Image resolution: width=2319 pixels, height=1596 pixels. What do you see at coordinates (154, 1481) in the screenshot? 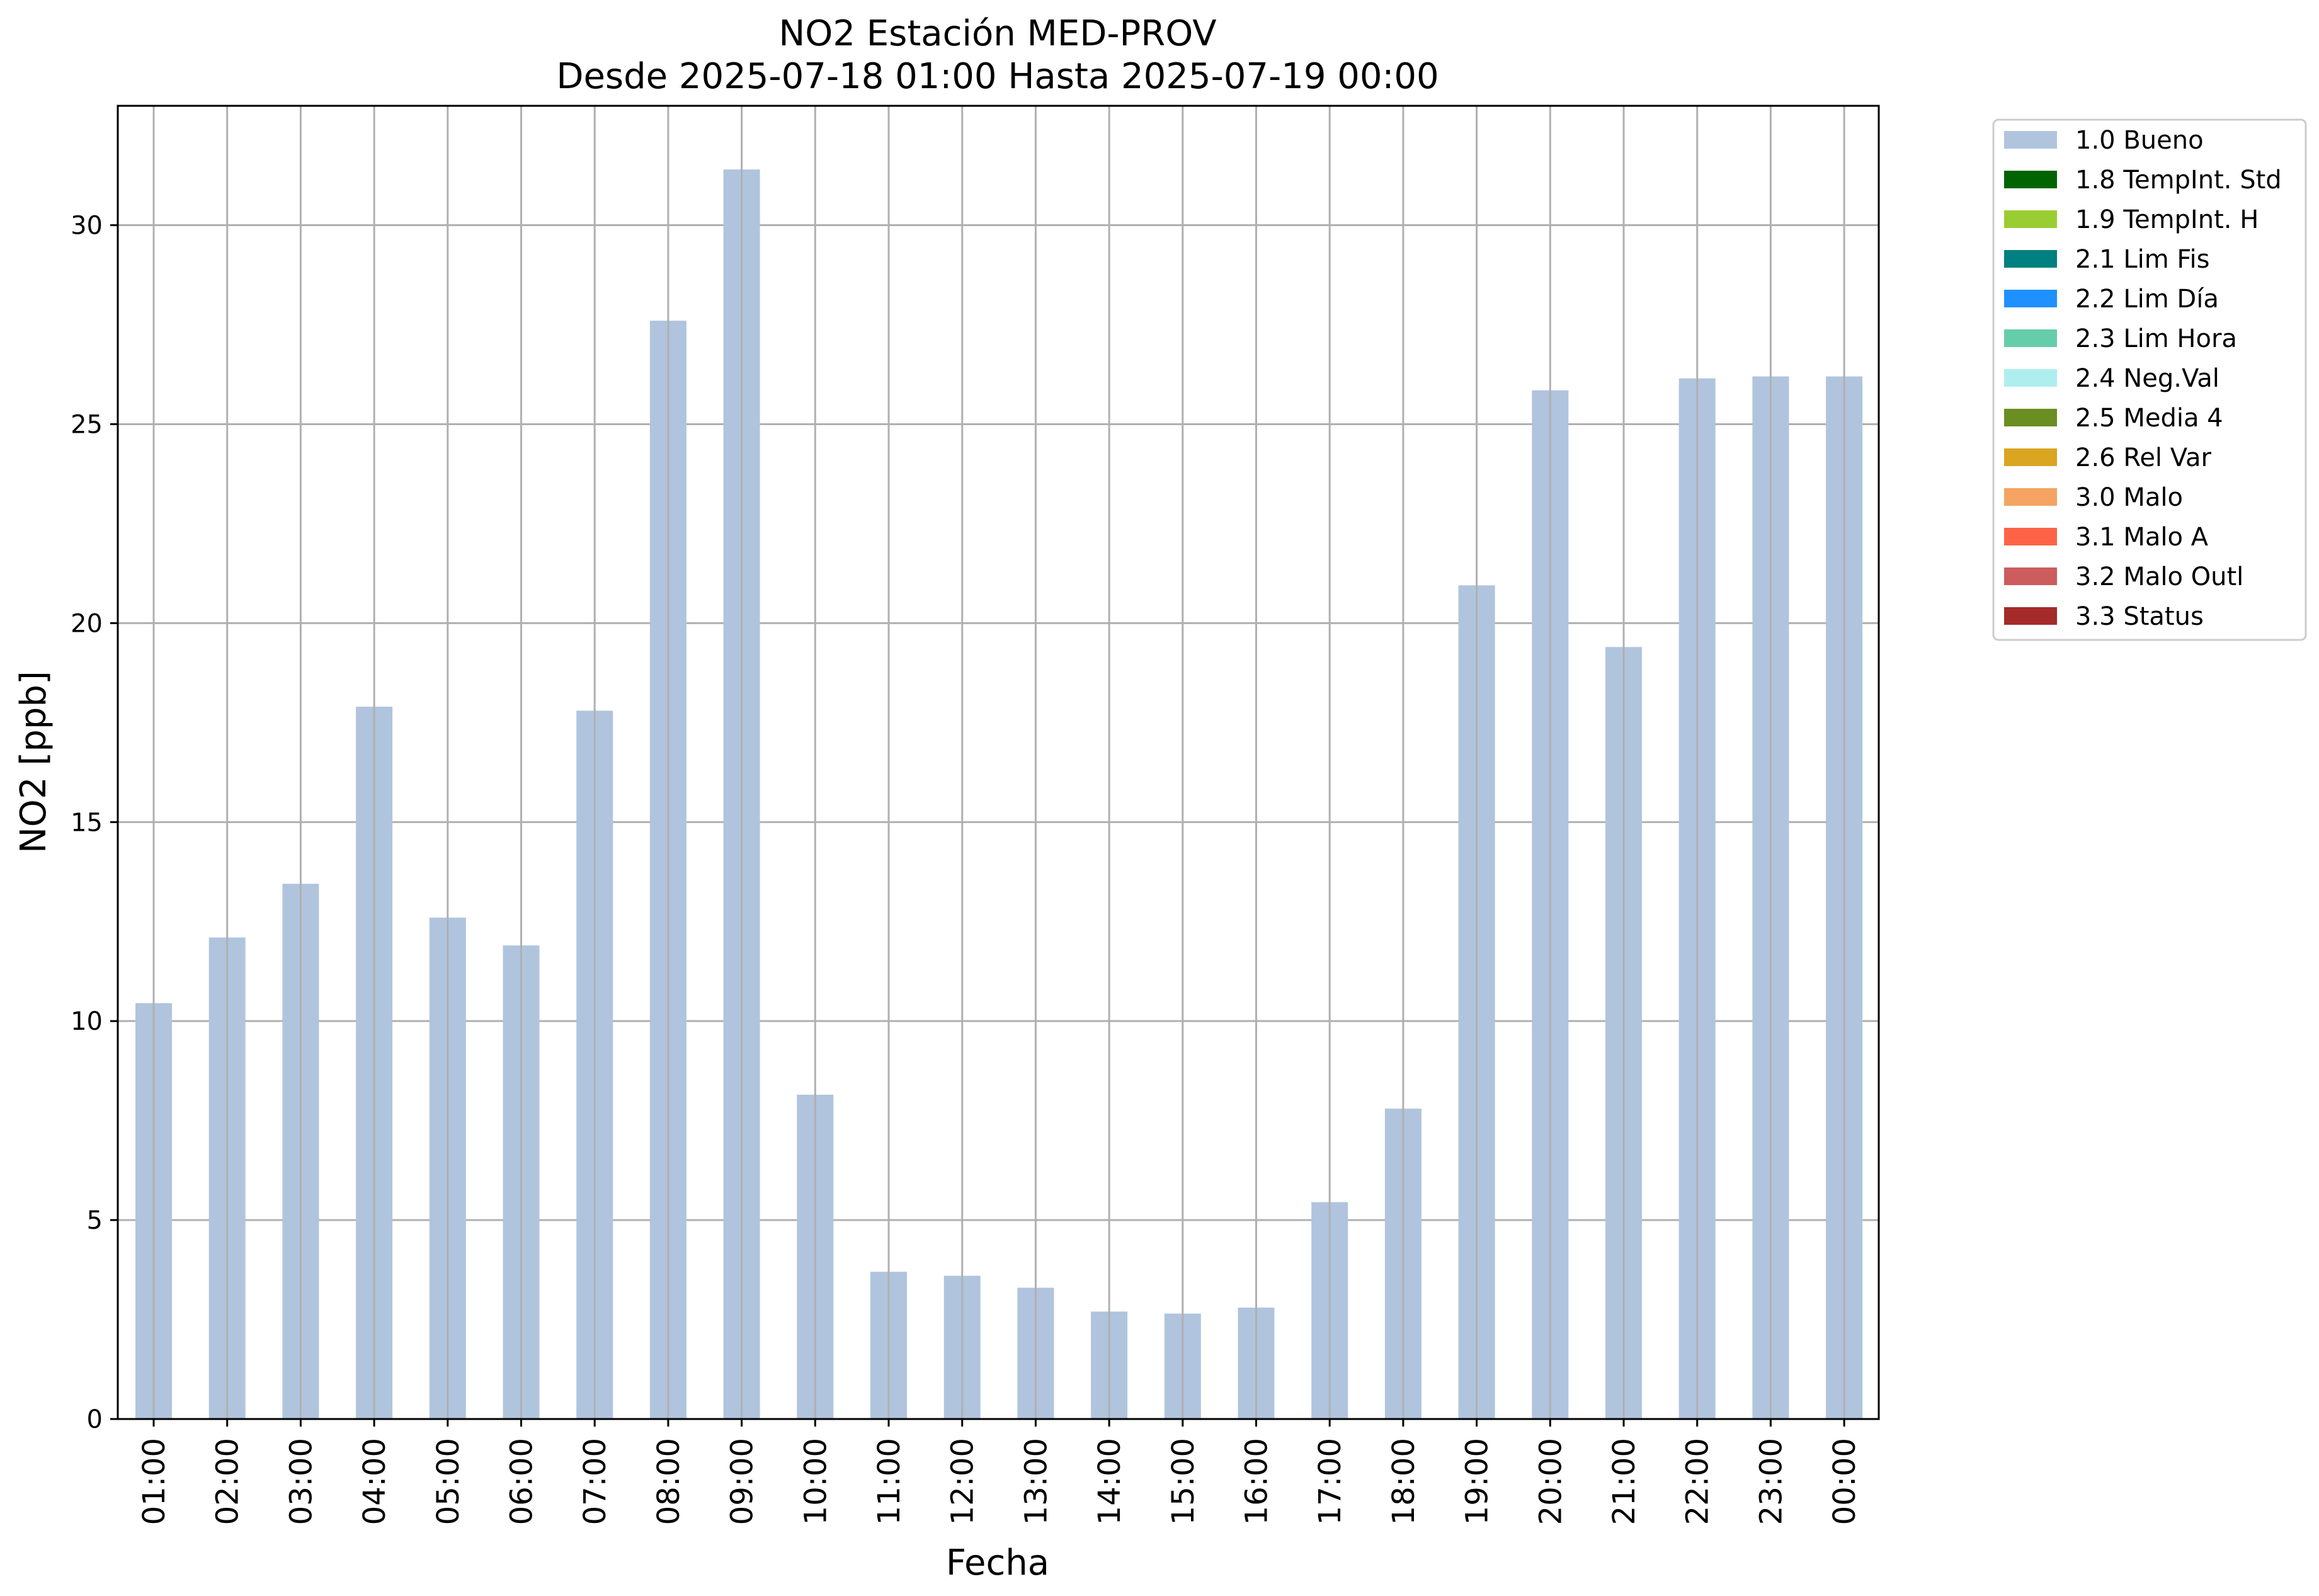
I see `x-tick-label: 01:00` at bounding box center [154, 1481].